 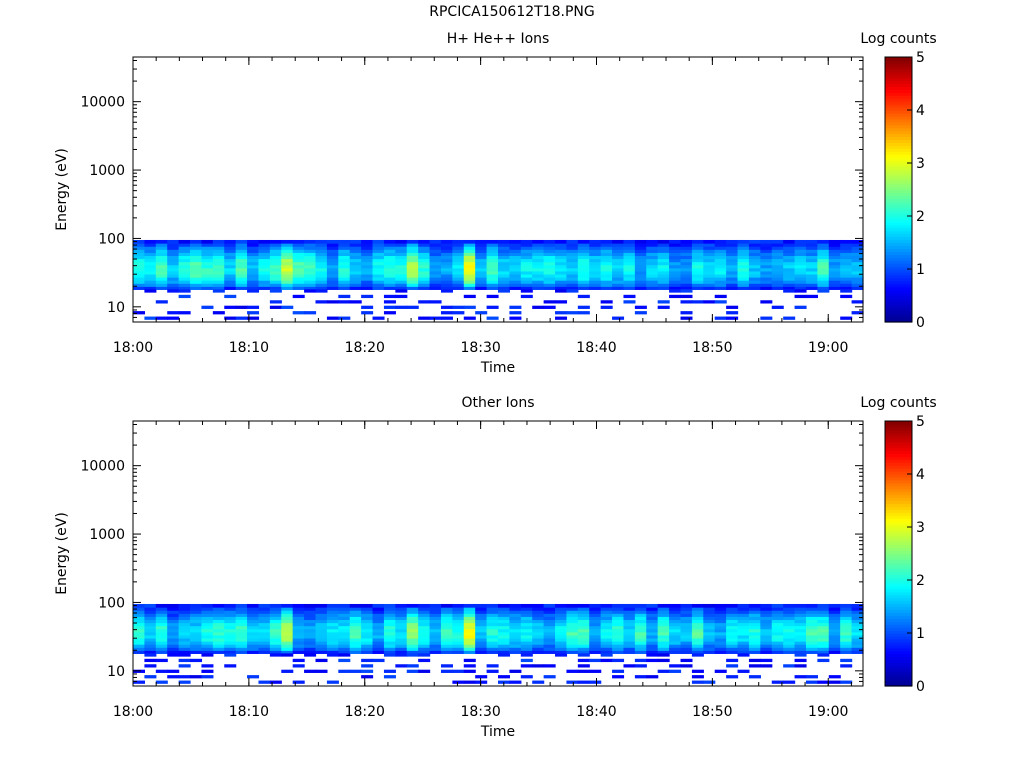 I want to click on y-tick-label: 100, so click(x=111, y=603).